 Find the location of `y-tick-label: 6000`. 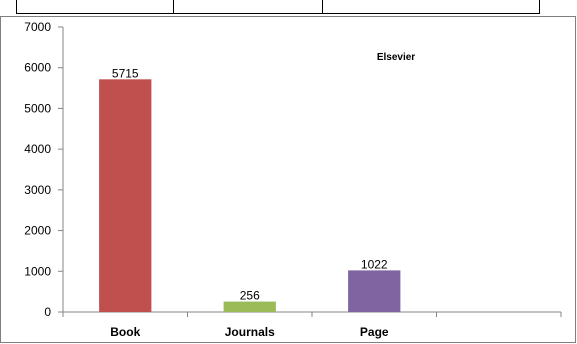

y-tick-label: 6000 is located at coordinates (37, 68).